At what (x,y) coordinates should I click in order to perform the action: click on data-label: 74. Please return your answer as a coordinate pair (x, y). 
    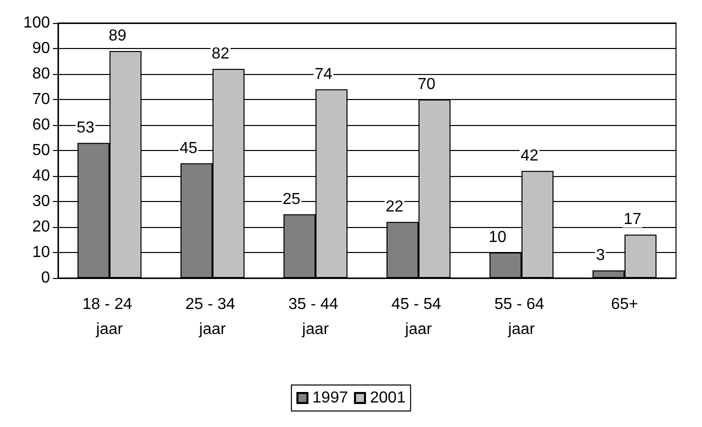
    Looking at the image, I should click on (323, 74).